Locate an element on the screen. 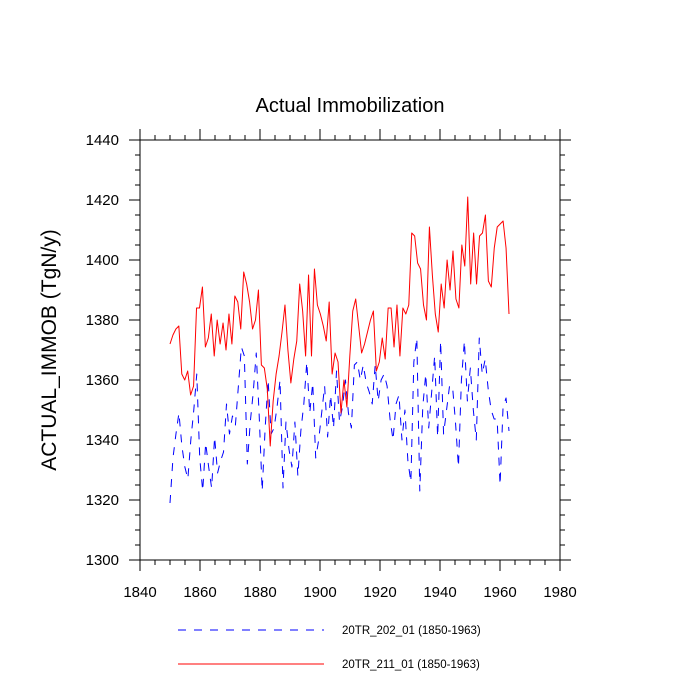 The height and width of the screenshot is (700, 700). y-tick-label: 1400 is located at coordinates (102, 260).